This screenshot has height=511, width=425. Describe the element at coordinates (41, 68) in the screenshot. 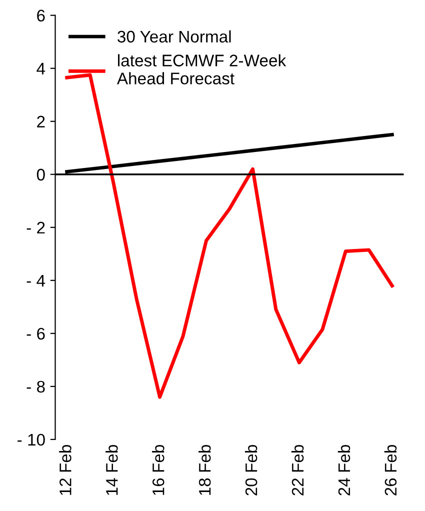

I see `y-tick-label: 4` at that location.